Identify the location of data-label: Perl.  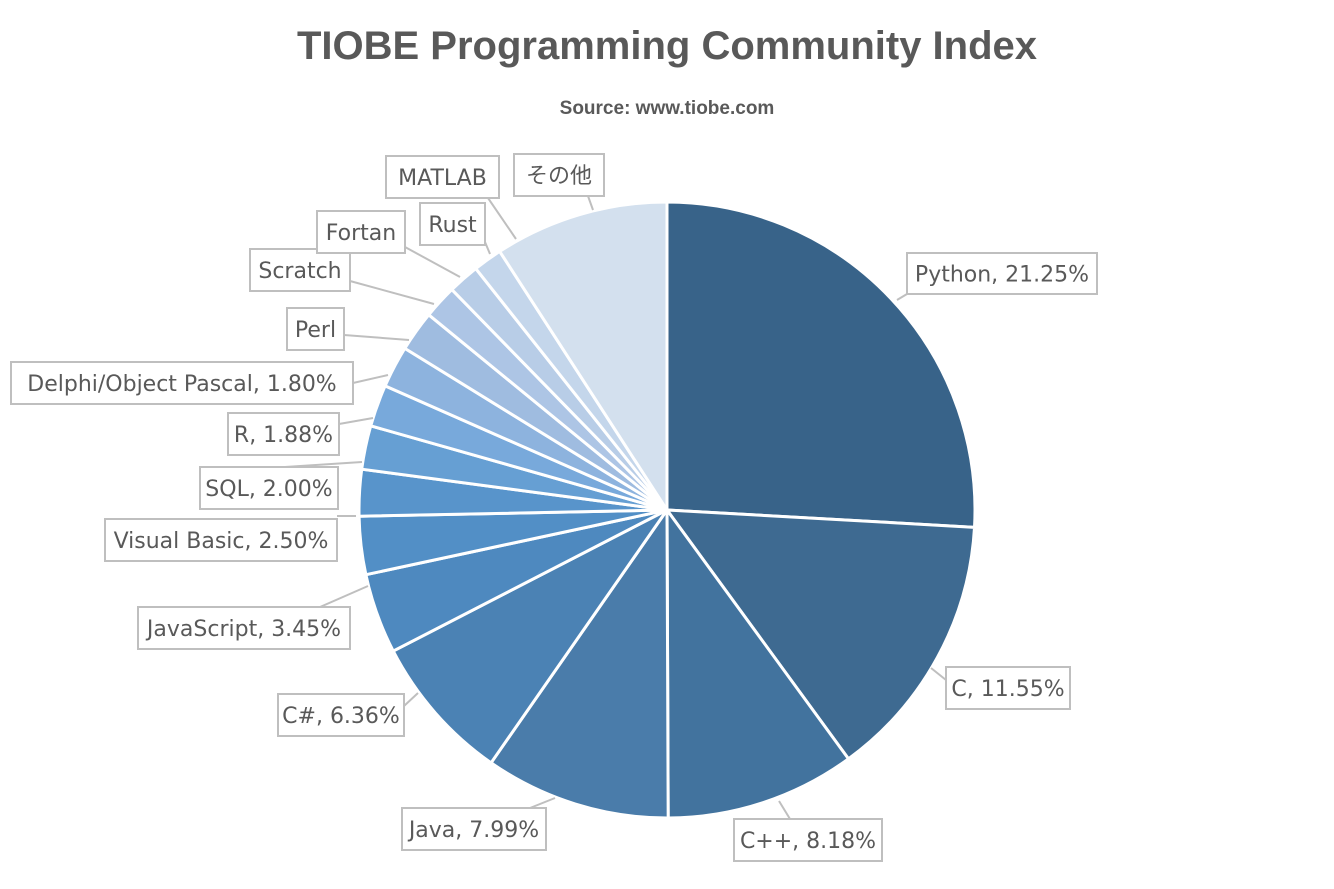
(315, 329).